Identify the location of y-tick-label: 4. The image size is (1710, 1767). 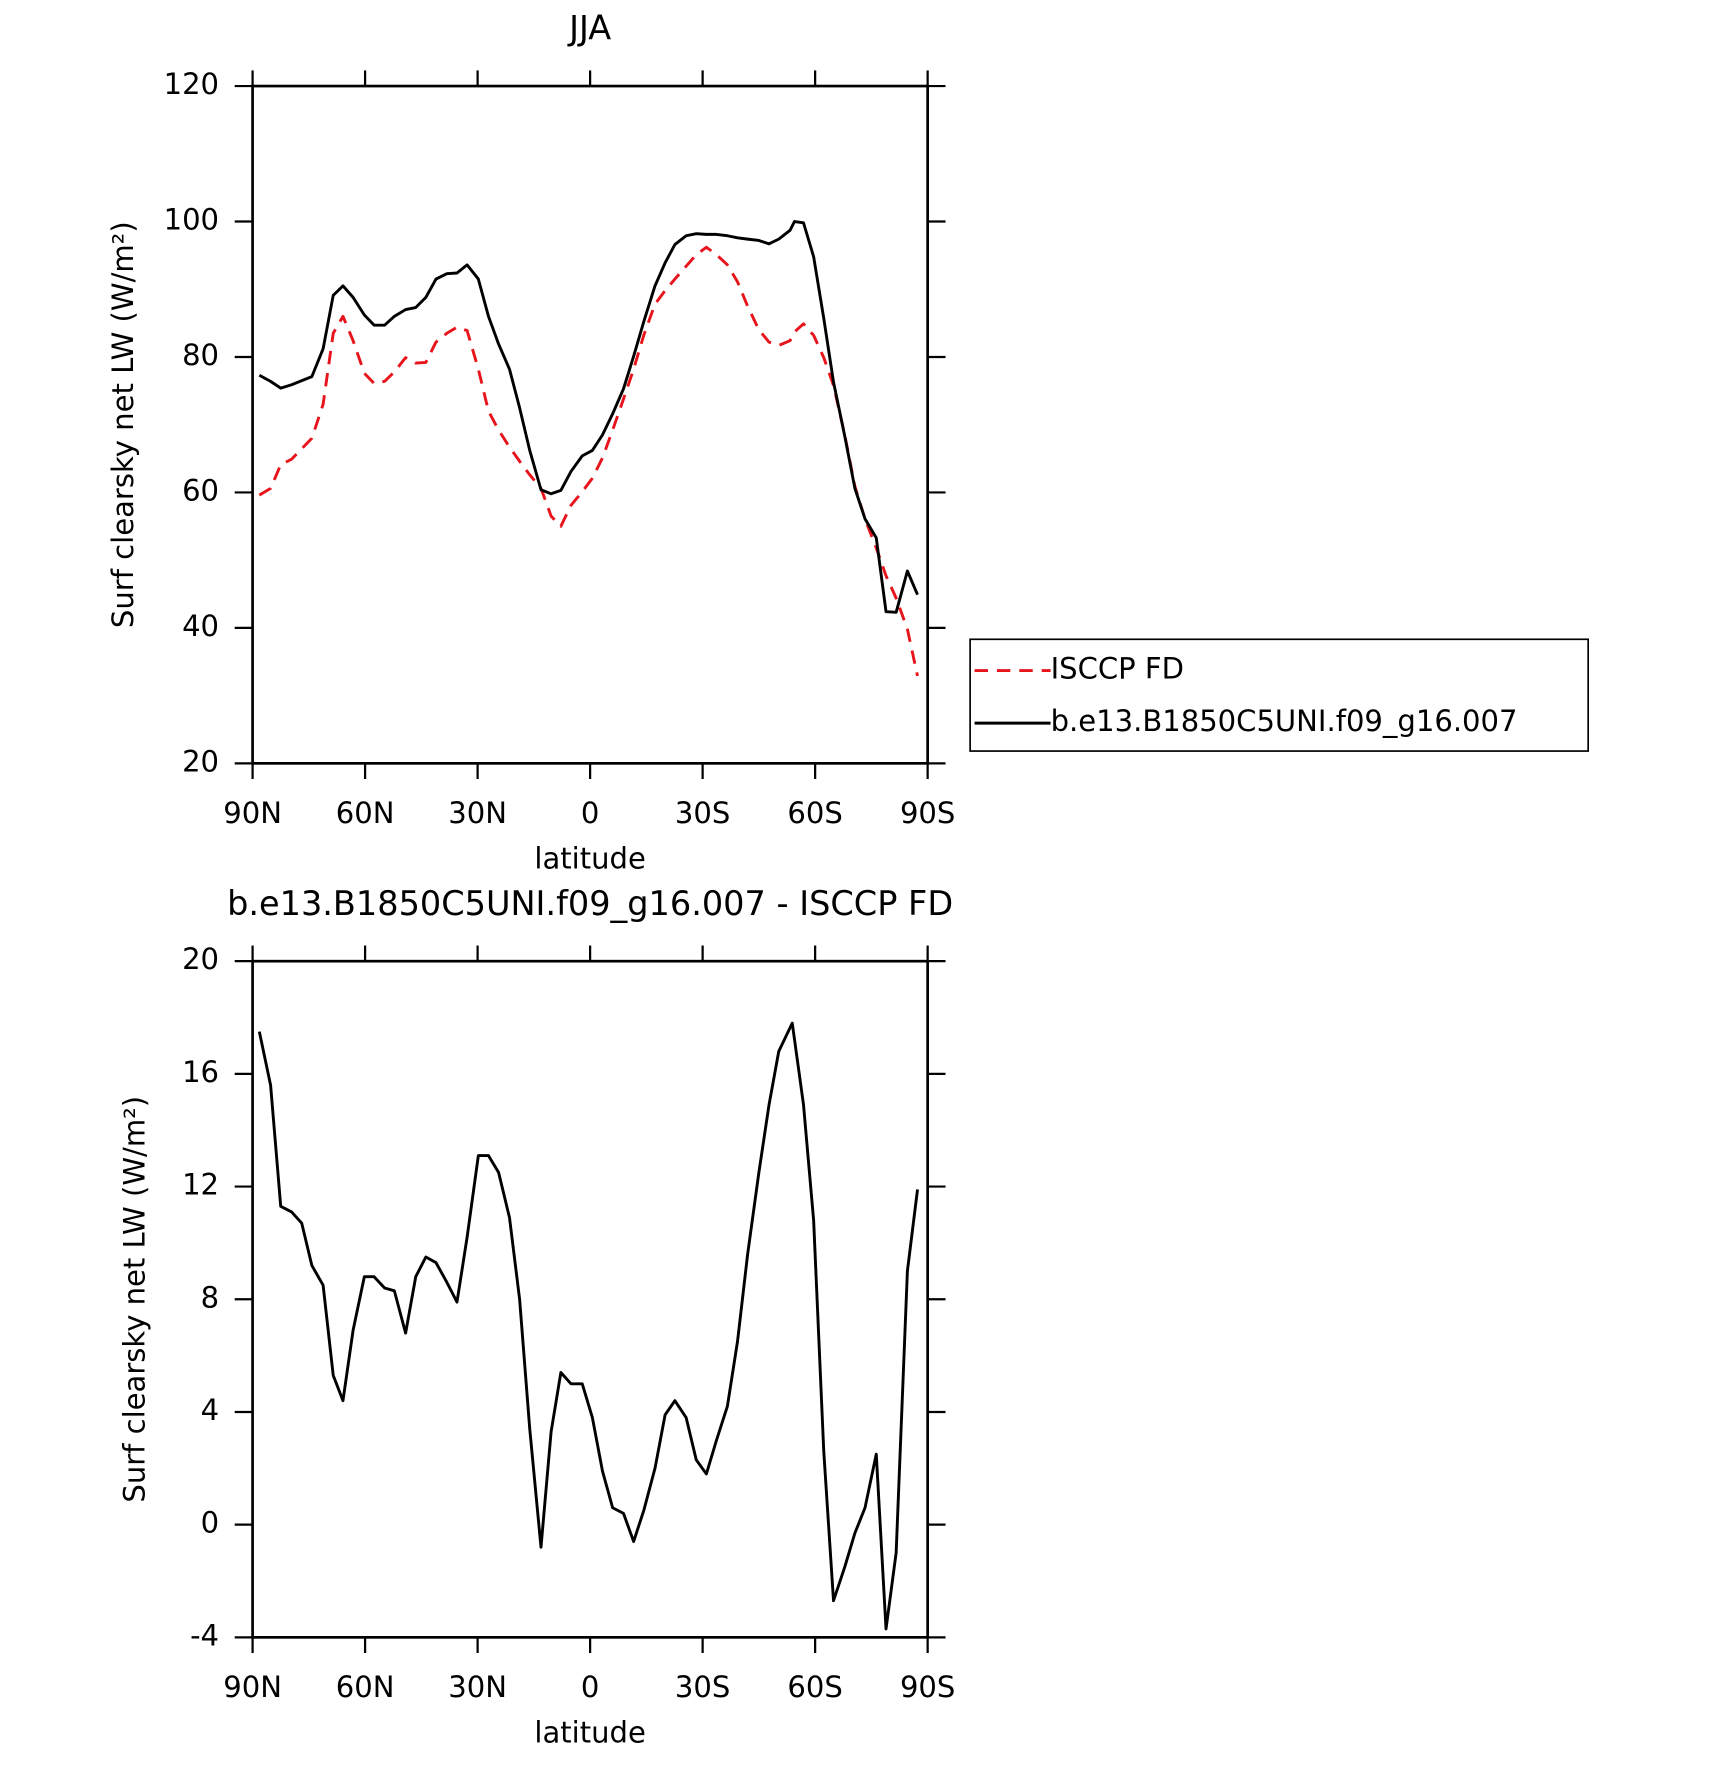
(210, 1410).